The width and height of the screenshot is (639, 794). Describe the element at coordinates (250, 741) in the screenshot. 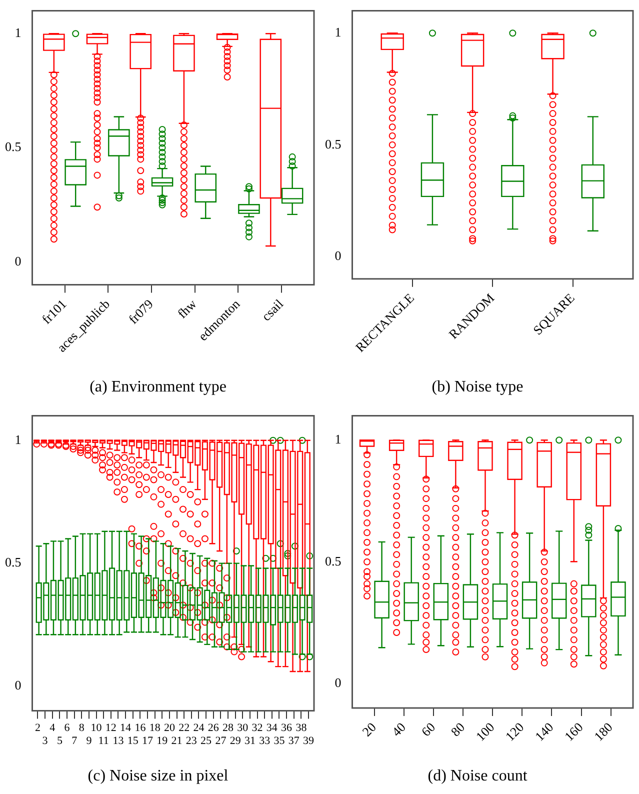

I see `x-tick-label: 31` at that location.